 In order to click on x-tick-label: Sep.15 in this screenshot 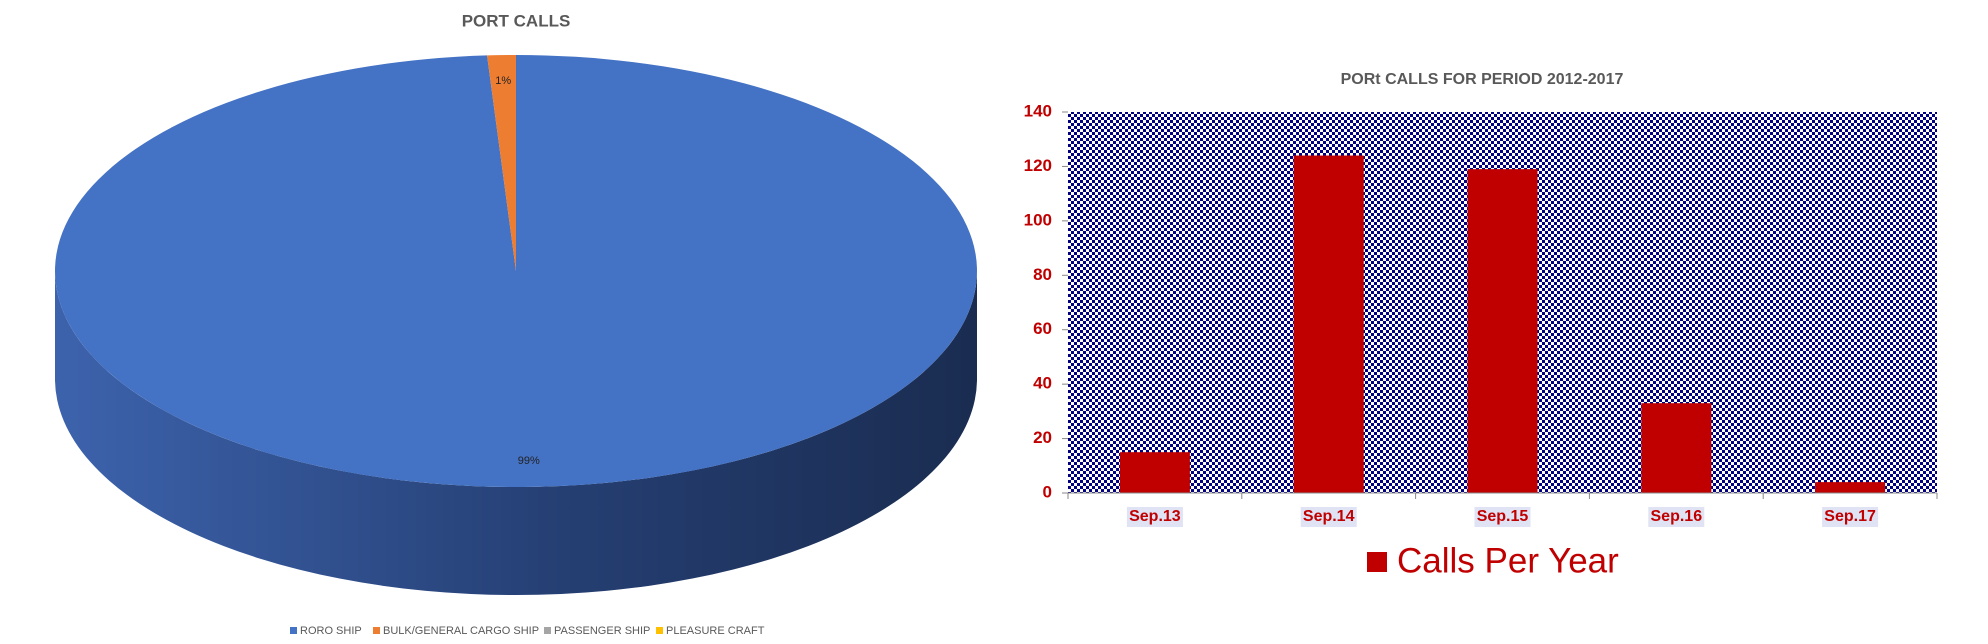, I will do `click(1503, 516)`.